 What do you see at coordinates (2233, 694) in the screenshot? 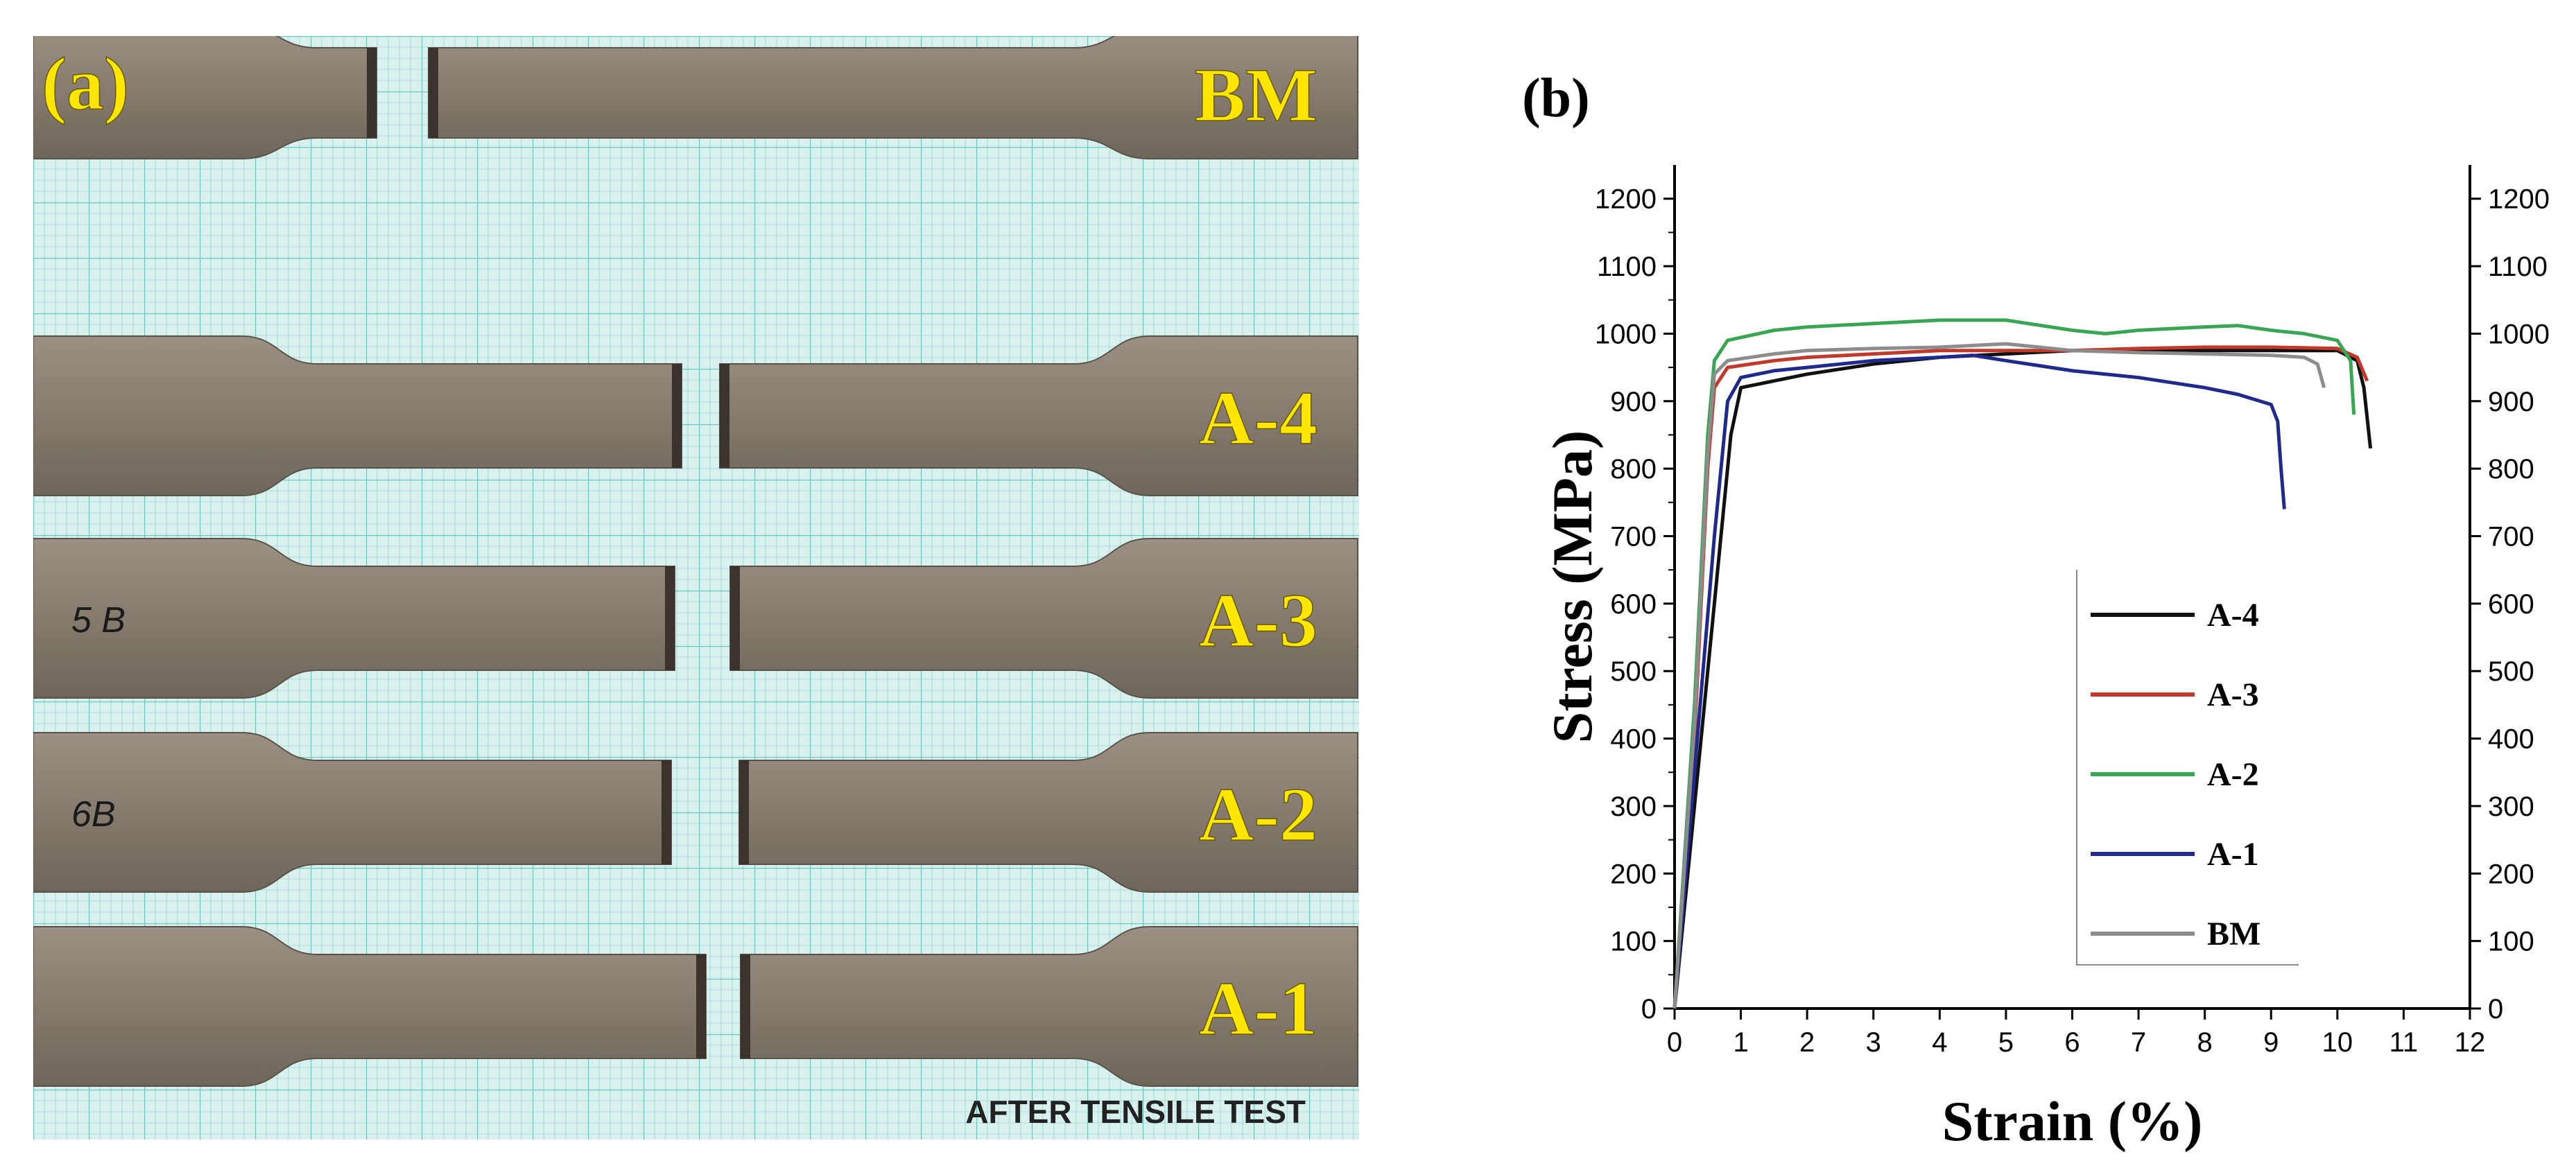
I see `legend-label-A-3: A-3` at bounding box center [2233, 694].